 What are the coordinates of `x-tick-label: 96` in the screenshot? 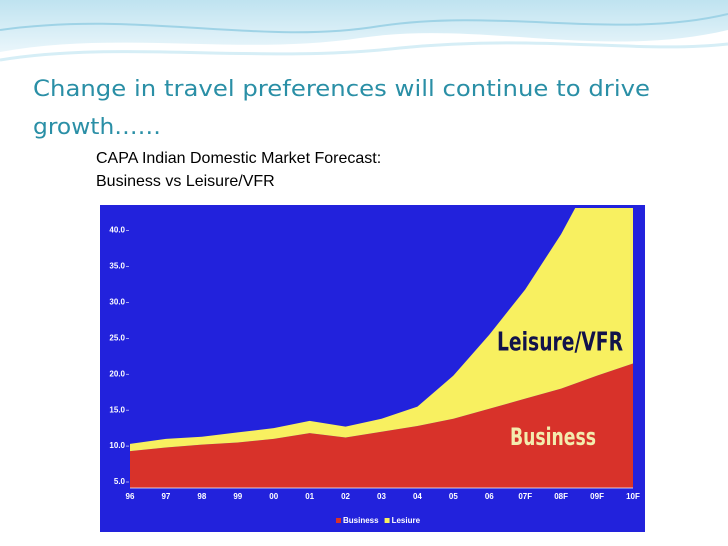 It's located at (130, 496).